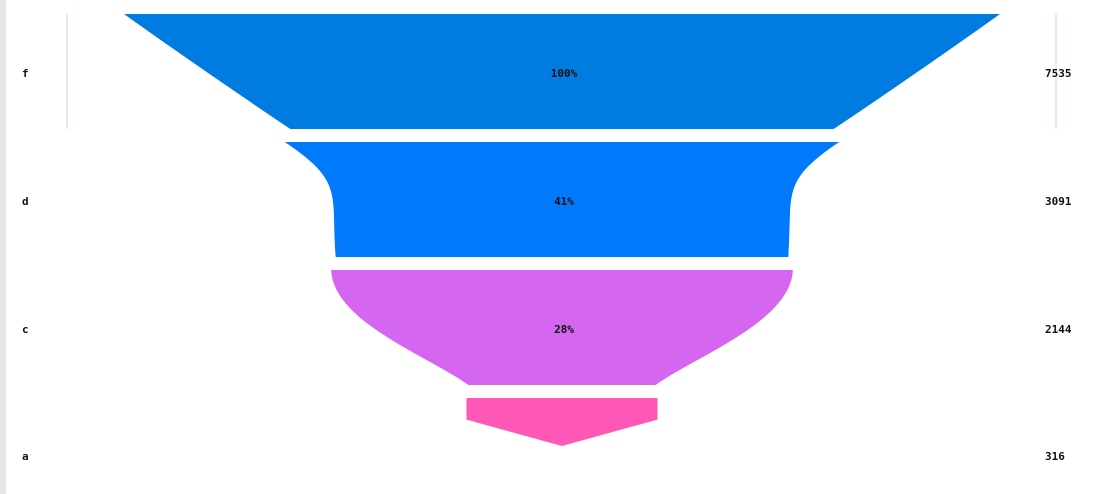 This screenshot has width=1105, height=494. Describe the element at coordinates (3, 247) in the screenshot. I see `left-edge-strip` at that location.